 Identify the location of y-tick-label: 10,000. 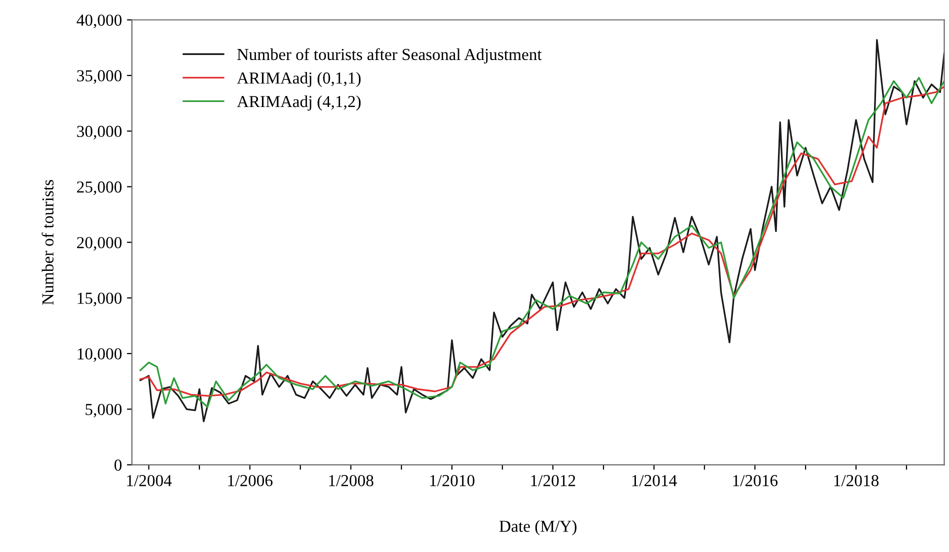
(100, 355).